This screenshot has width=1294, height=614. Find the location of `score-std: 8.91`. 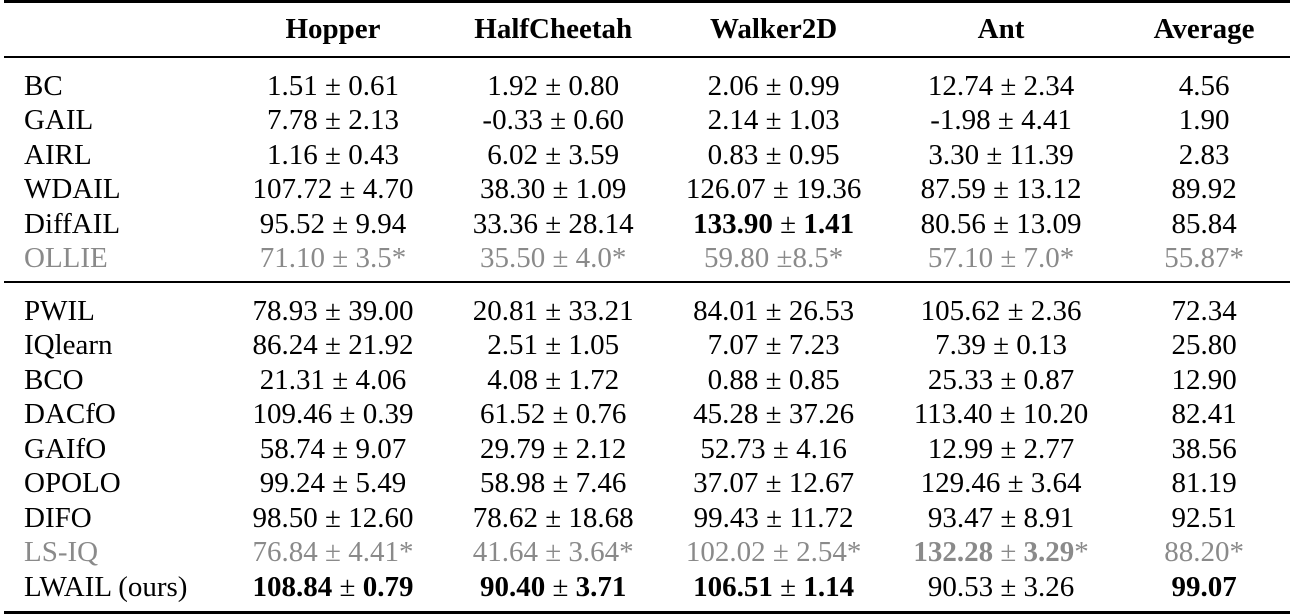

score-std: 8.91 is located at coordinates (1049, 517).